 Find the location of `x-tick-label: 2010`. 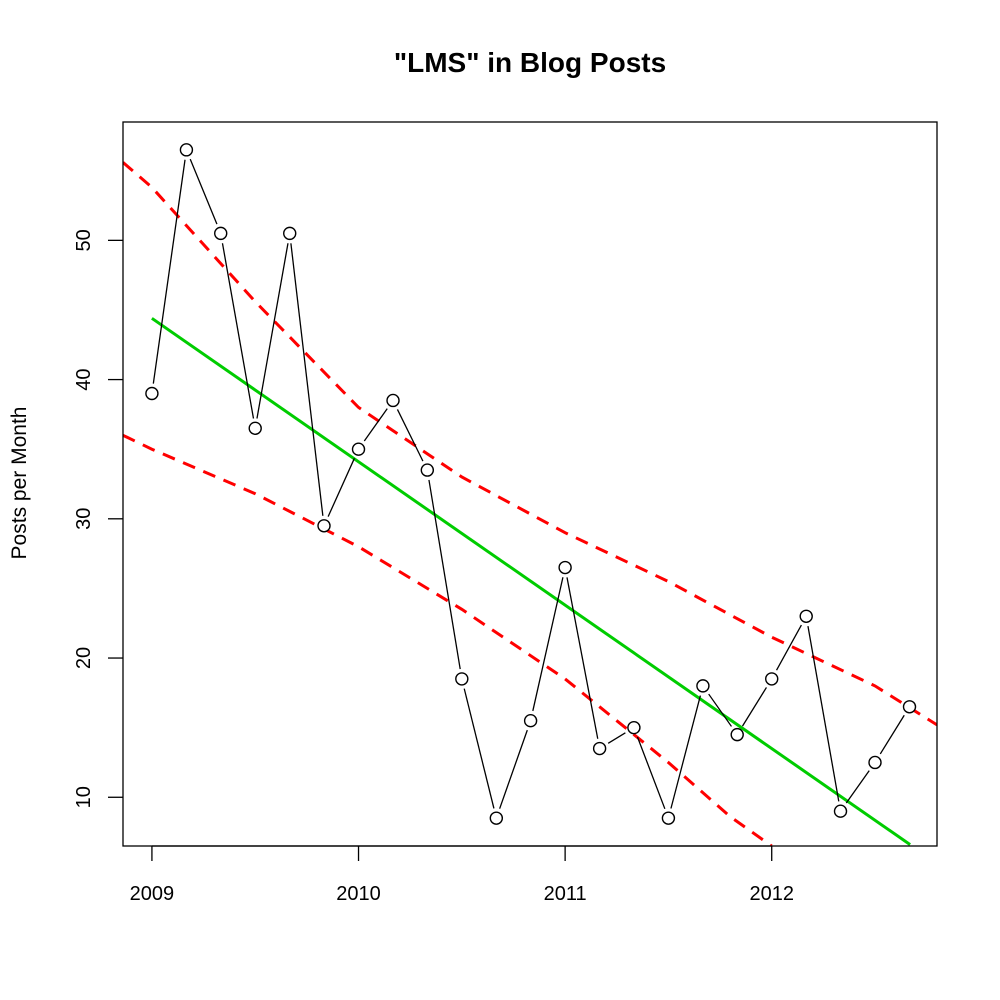

x-tick-label: 2010 is located at coordinates (358, 894).